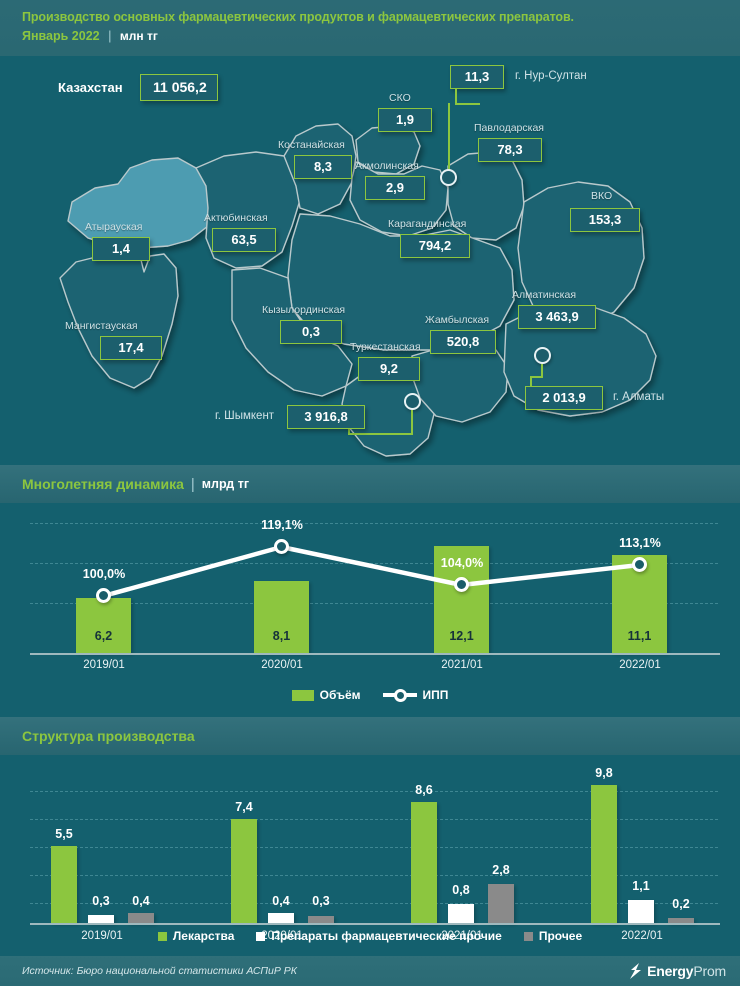 The height and width of the screenshot is (986, 740). I want to click on city-value-shymkent: 3 916,8, so click(326, 417).